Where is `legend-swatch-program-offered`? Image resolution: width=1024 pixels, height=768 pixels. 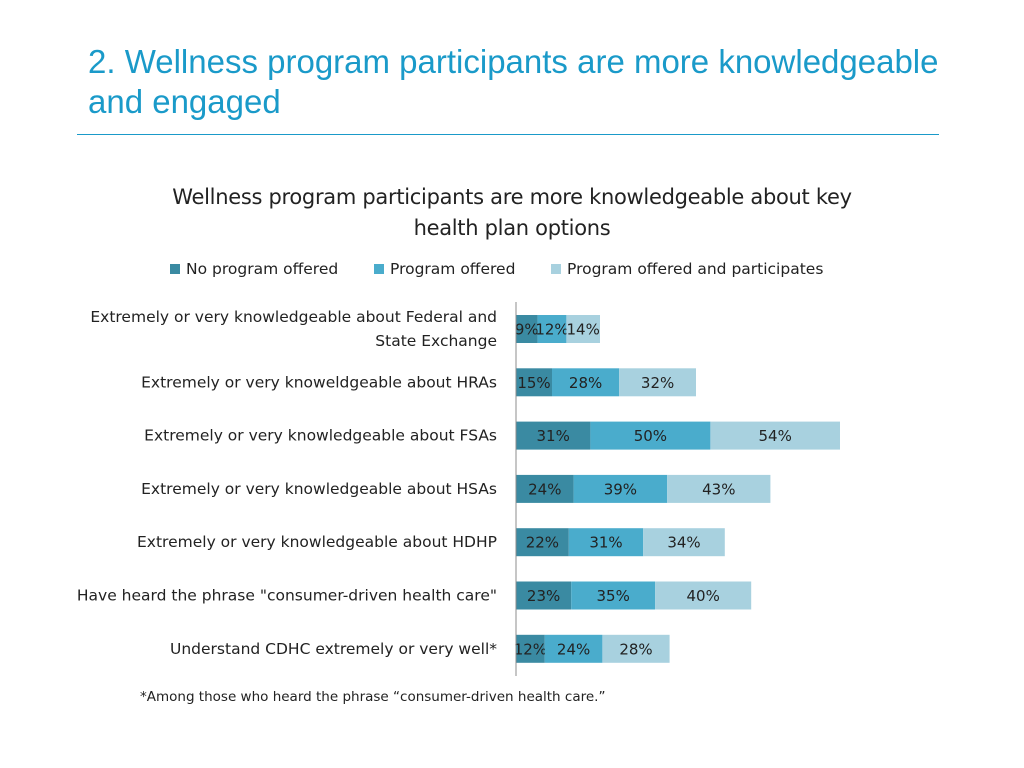 legend-swatch-program-offered is located at coordinates (379, 269).